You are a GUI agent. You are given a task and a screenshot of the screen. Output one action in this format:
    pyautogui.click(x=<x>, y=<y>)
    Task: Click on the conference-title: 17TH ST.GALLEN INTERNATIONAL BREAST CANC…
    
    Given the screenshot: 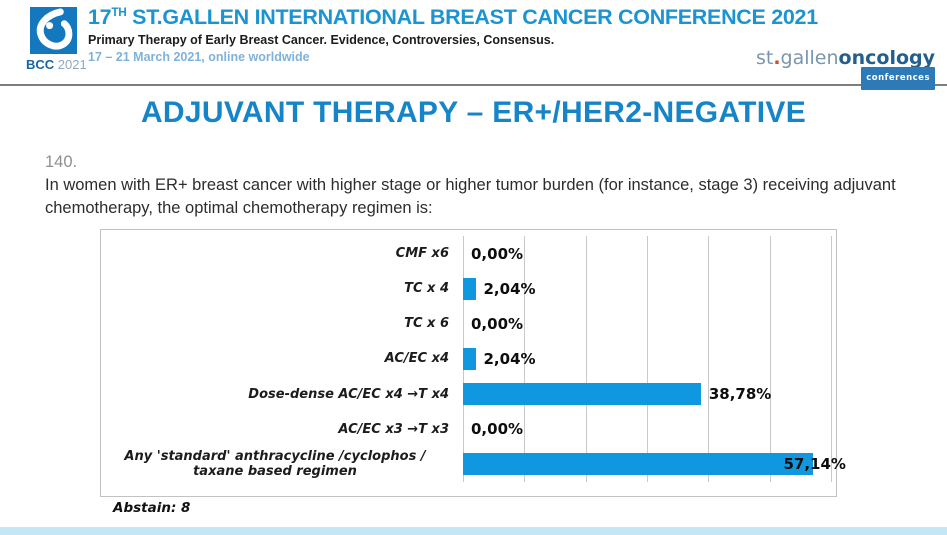 What is the action you would take?
    pyautogui.click(x=453, y=17)
    